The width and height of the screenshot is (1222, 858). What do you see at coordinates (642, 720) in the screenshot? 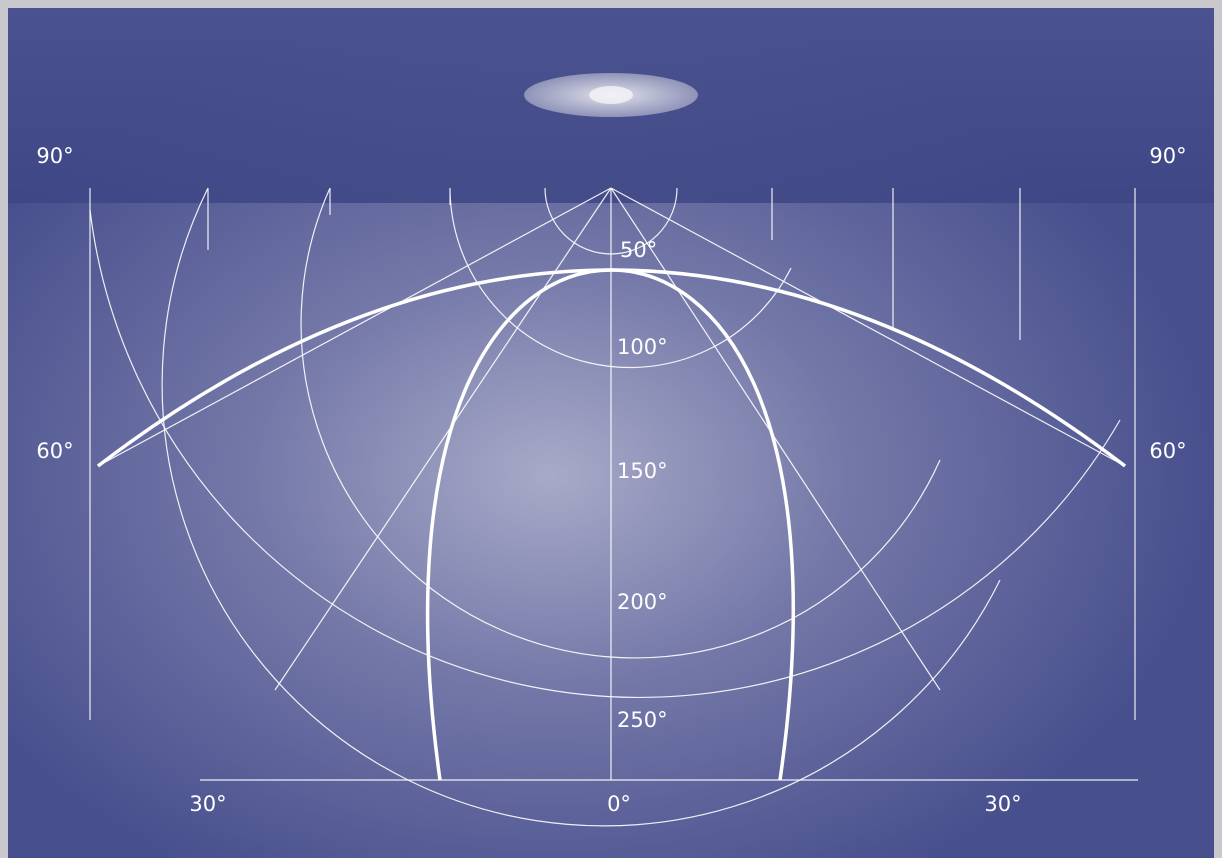
I see `ring-label: 250°` at bounding box center [642, 720].